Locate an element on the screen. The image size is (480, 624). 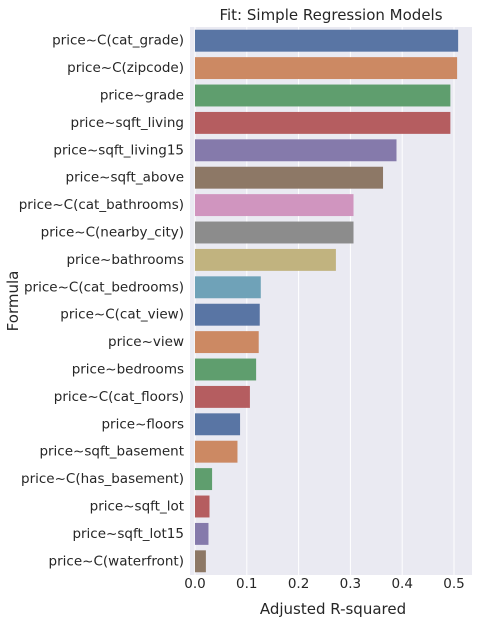
category-label: price~sqft_above is located at coordinates (125, 178).